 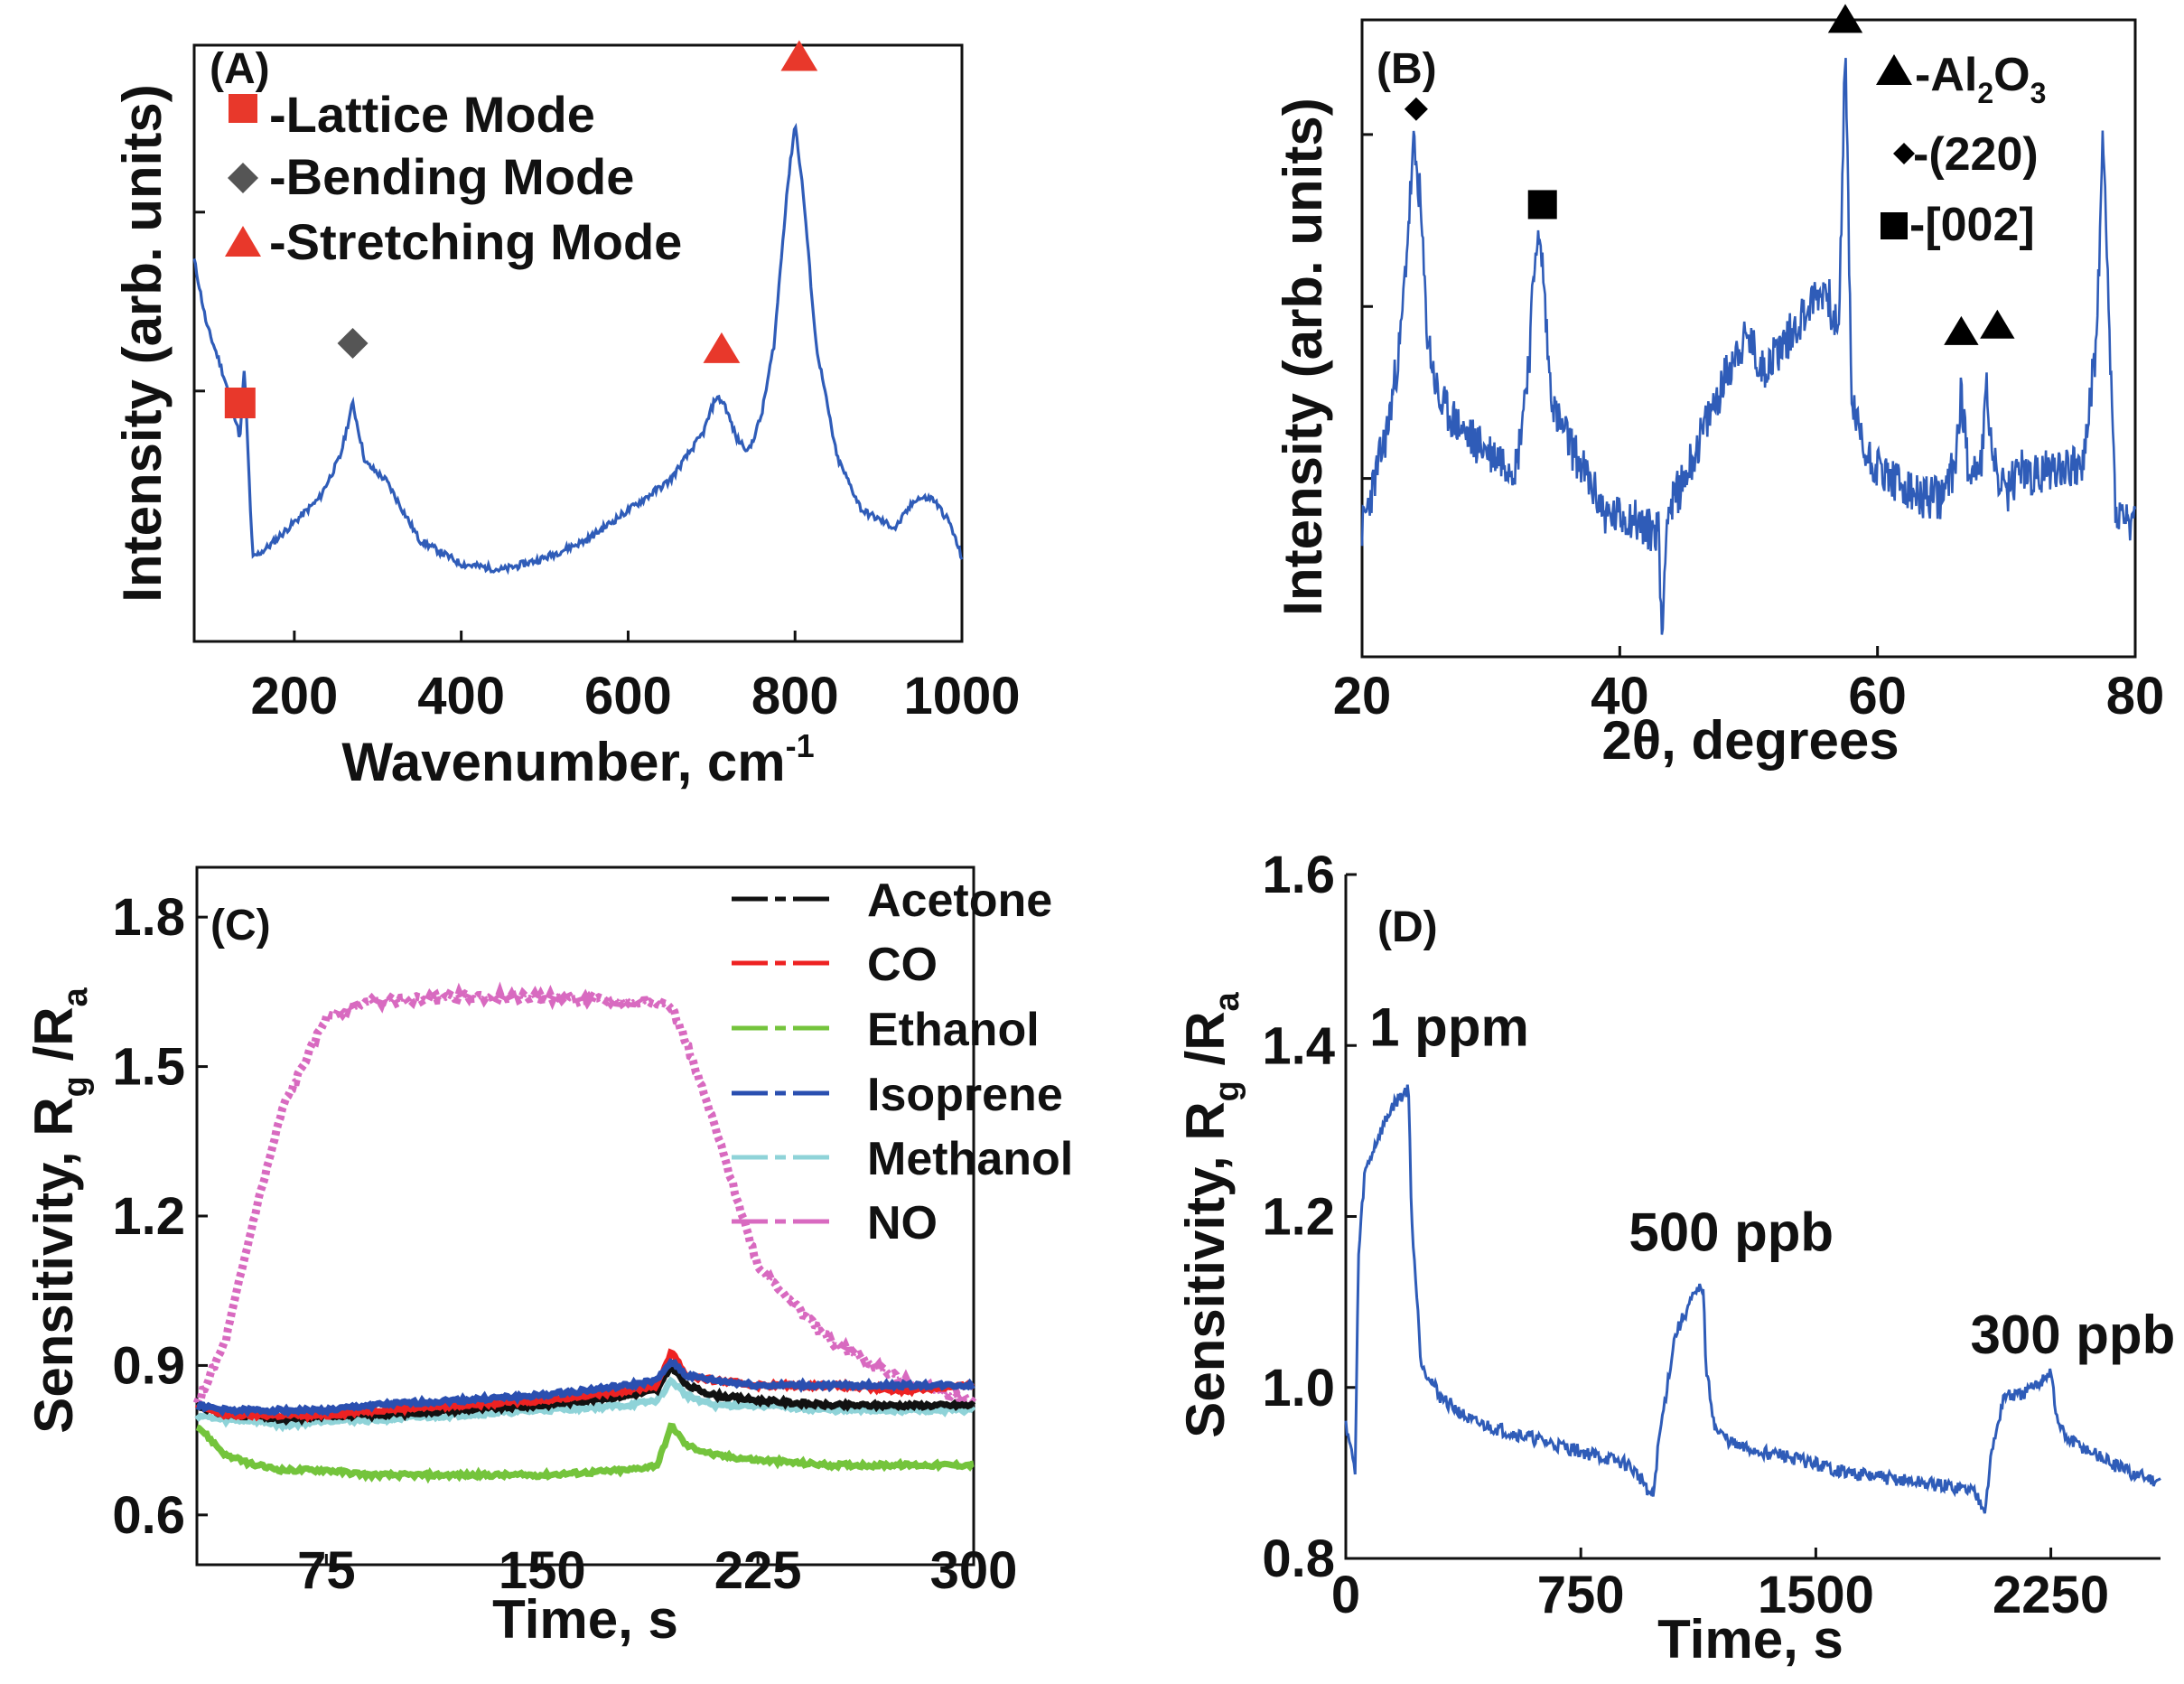 I want to click on panel-b-xtick-label: 60, so click(x=1877, y=696).